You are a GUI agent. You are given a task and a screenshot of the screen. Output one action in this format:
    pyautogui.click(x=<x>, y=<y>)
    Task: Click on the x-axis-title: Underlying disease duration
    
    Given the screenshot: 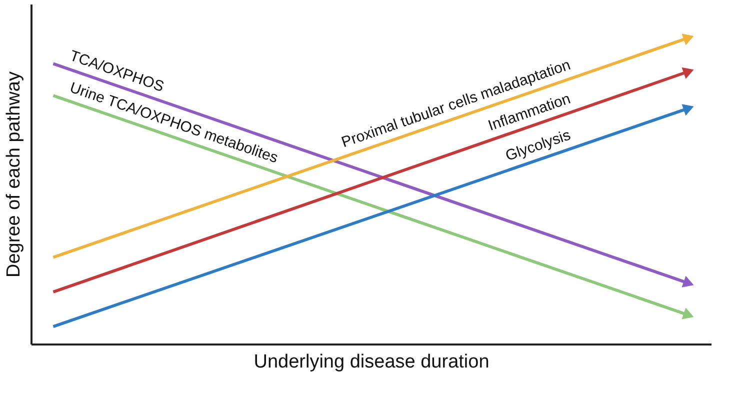 What is the action you would take?
    pyautogui.click(x=372, y=362)
    